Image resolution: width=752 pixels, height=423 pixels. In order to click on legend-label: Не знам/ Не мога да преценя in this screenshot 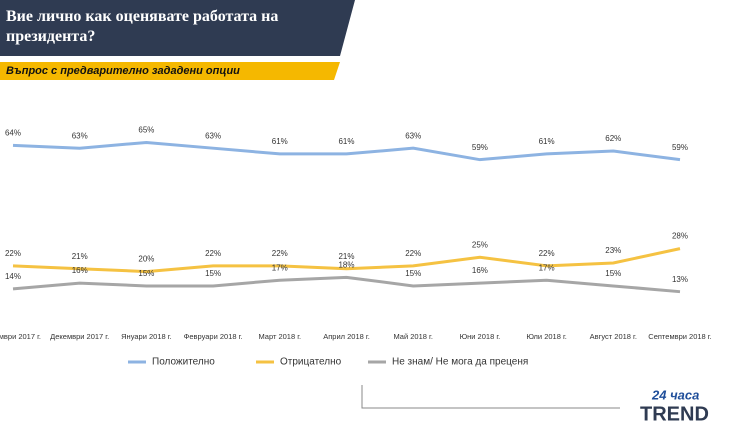, I will do `click(460, 362)`.